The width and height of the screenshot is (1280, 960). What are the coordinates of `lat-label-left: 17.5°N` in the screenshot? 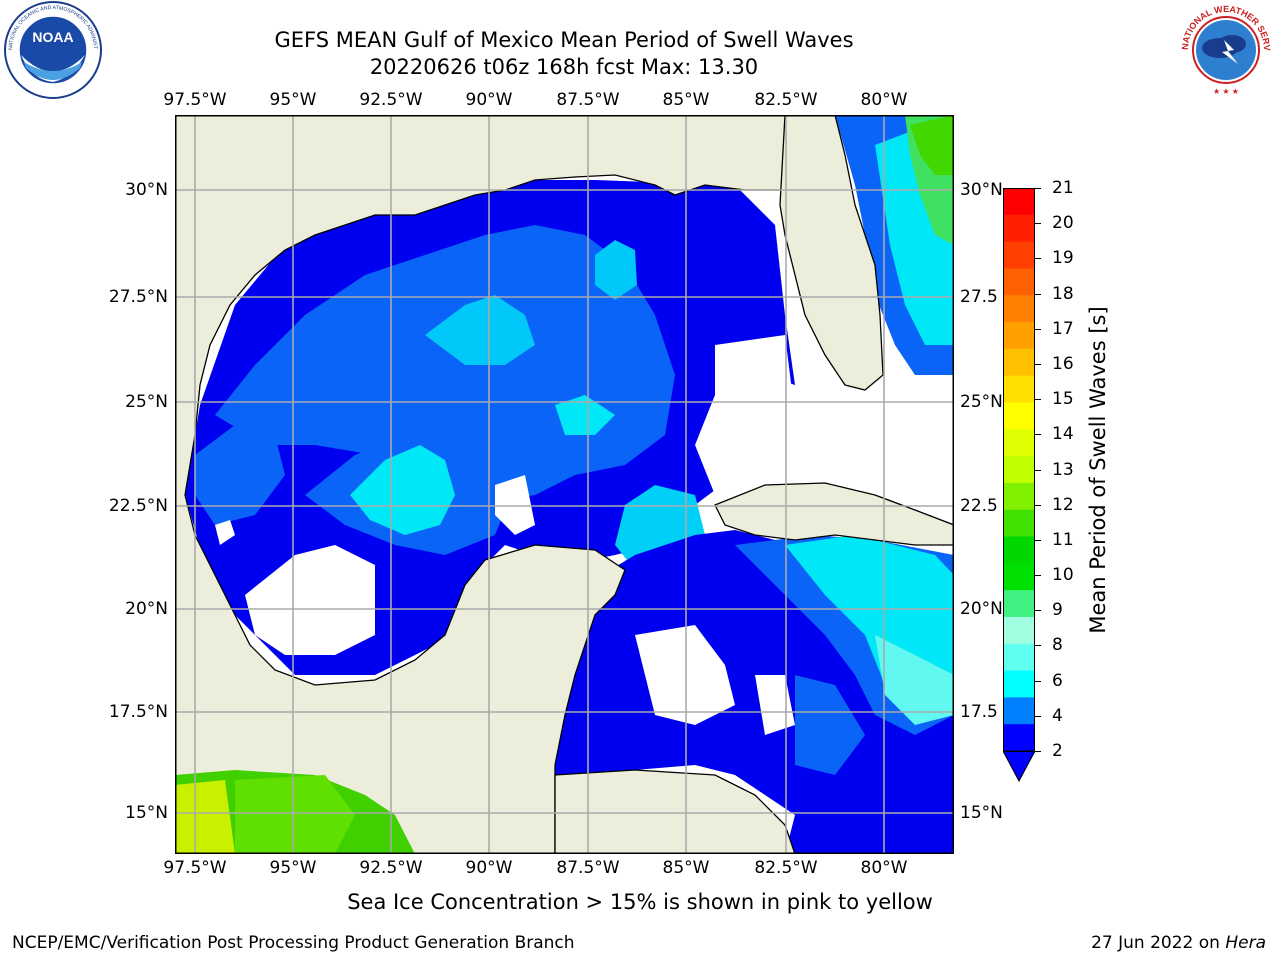 It's located at (138, 712).